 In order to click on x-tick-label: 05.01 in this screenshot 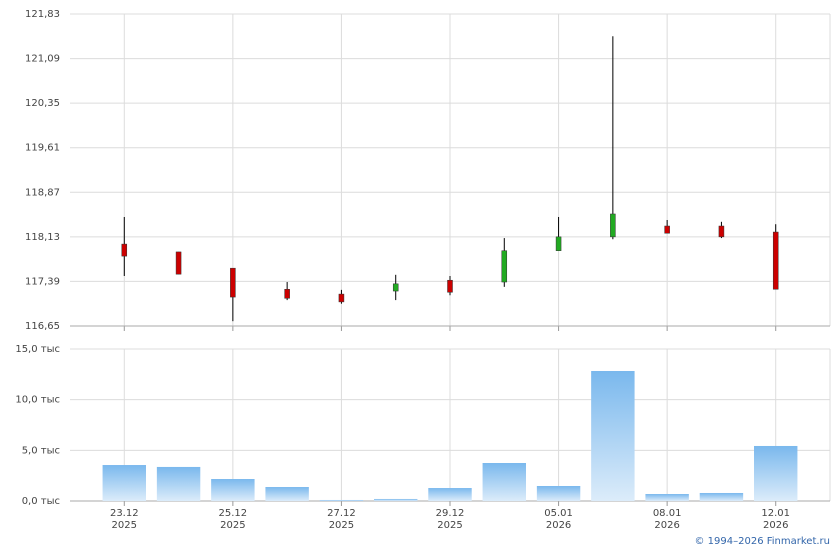, I will do `click(558, 513)`.